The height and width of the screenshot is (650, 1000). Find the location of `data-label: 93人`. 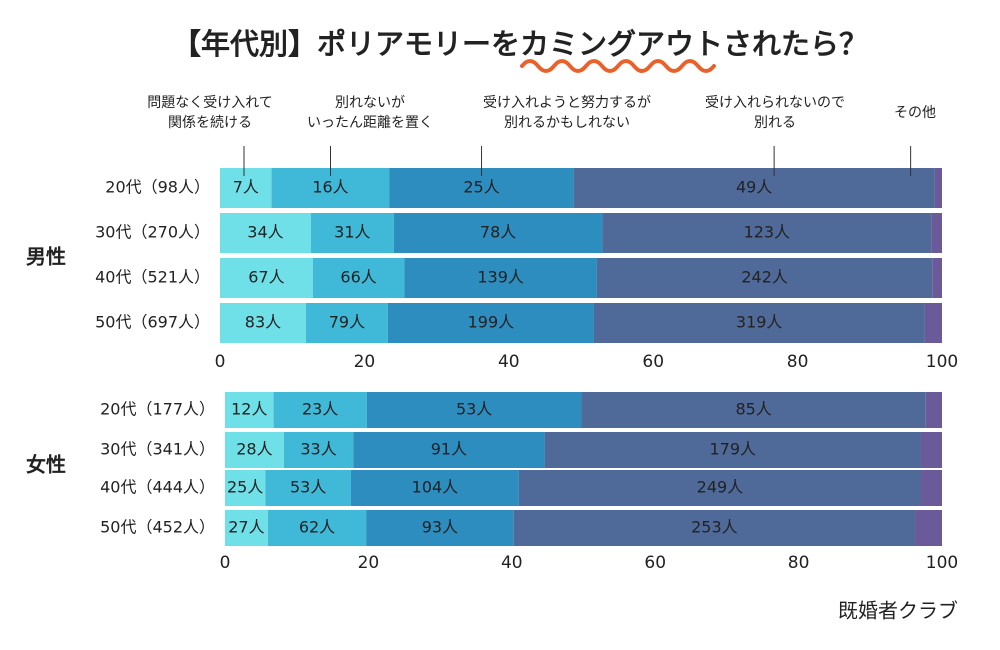

data-label: 93人 is located at coordinates (440, 527).